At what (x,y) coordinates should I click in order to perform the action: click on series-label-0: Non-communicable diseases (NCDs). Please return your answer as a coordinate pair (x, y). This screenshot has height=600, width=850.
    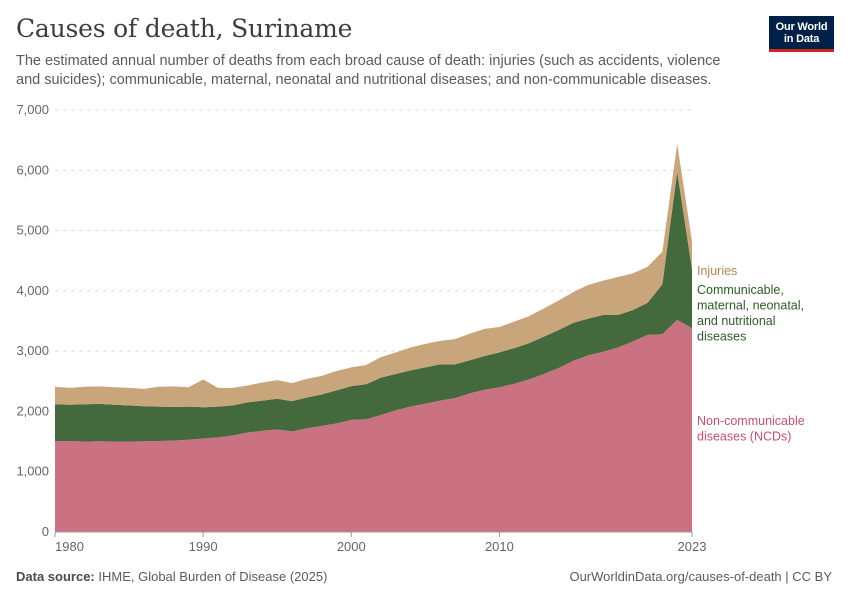
    Looking at the image, I should click on (751, 429).